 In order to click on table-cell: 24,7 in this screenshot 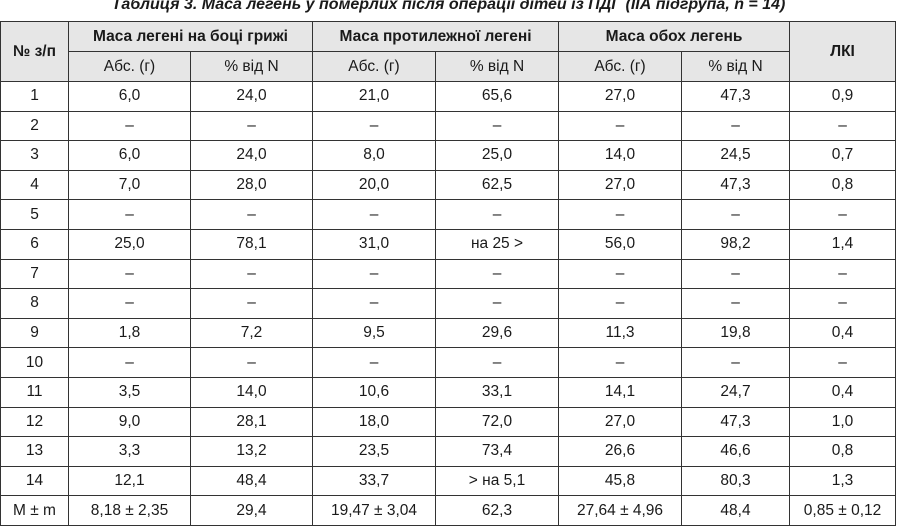, I will do `click(736, 392)`.